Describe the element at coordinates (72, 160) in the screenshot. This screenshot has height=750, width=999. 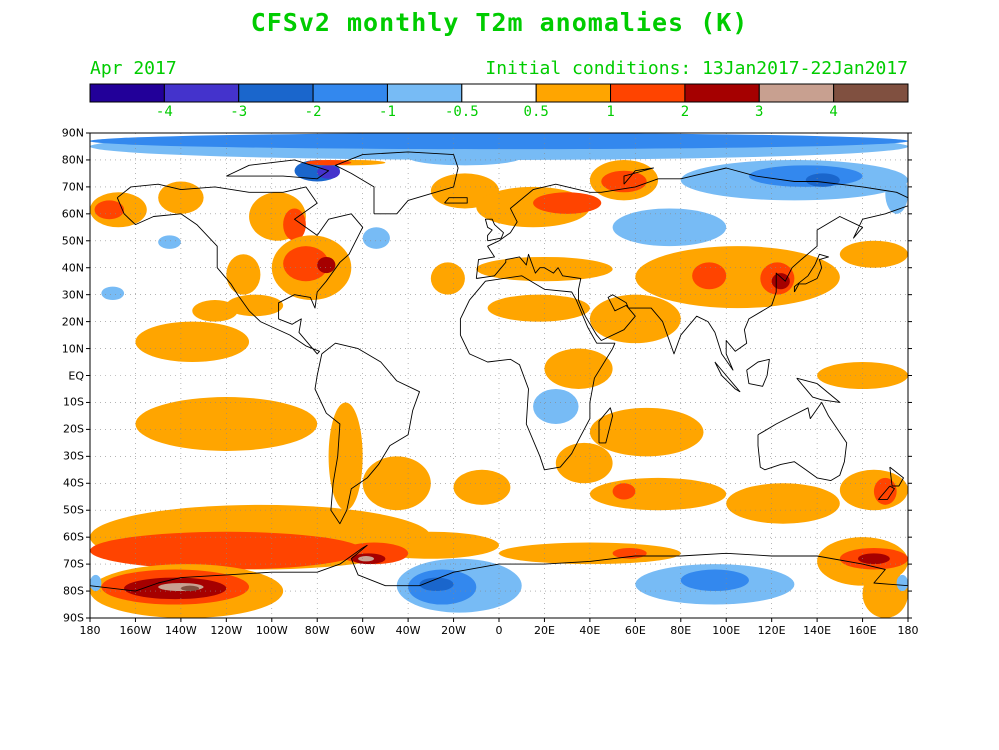
I see `lat-label: 80N` at that location.